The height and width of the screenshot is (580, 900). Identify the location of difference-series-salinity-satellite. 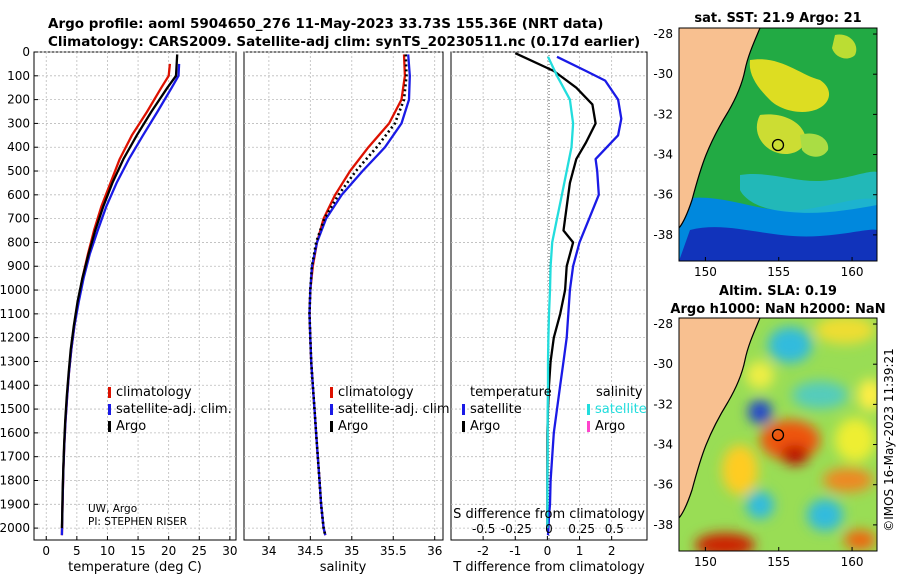
(560, 292).